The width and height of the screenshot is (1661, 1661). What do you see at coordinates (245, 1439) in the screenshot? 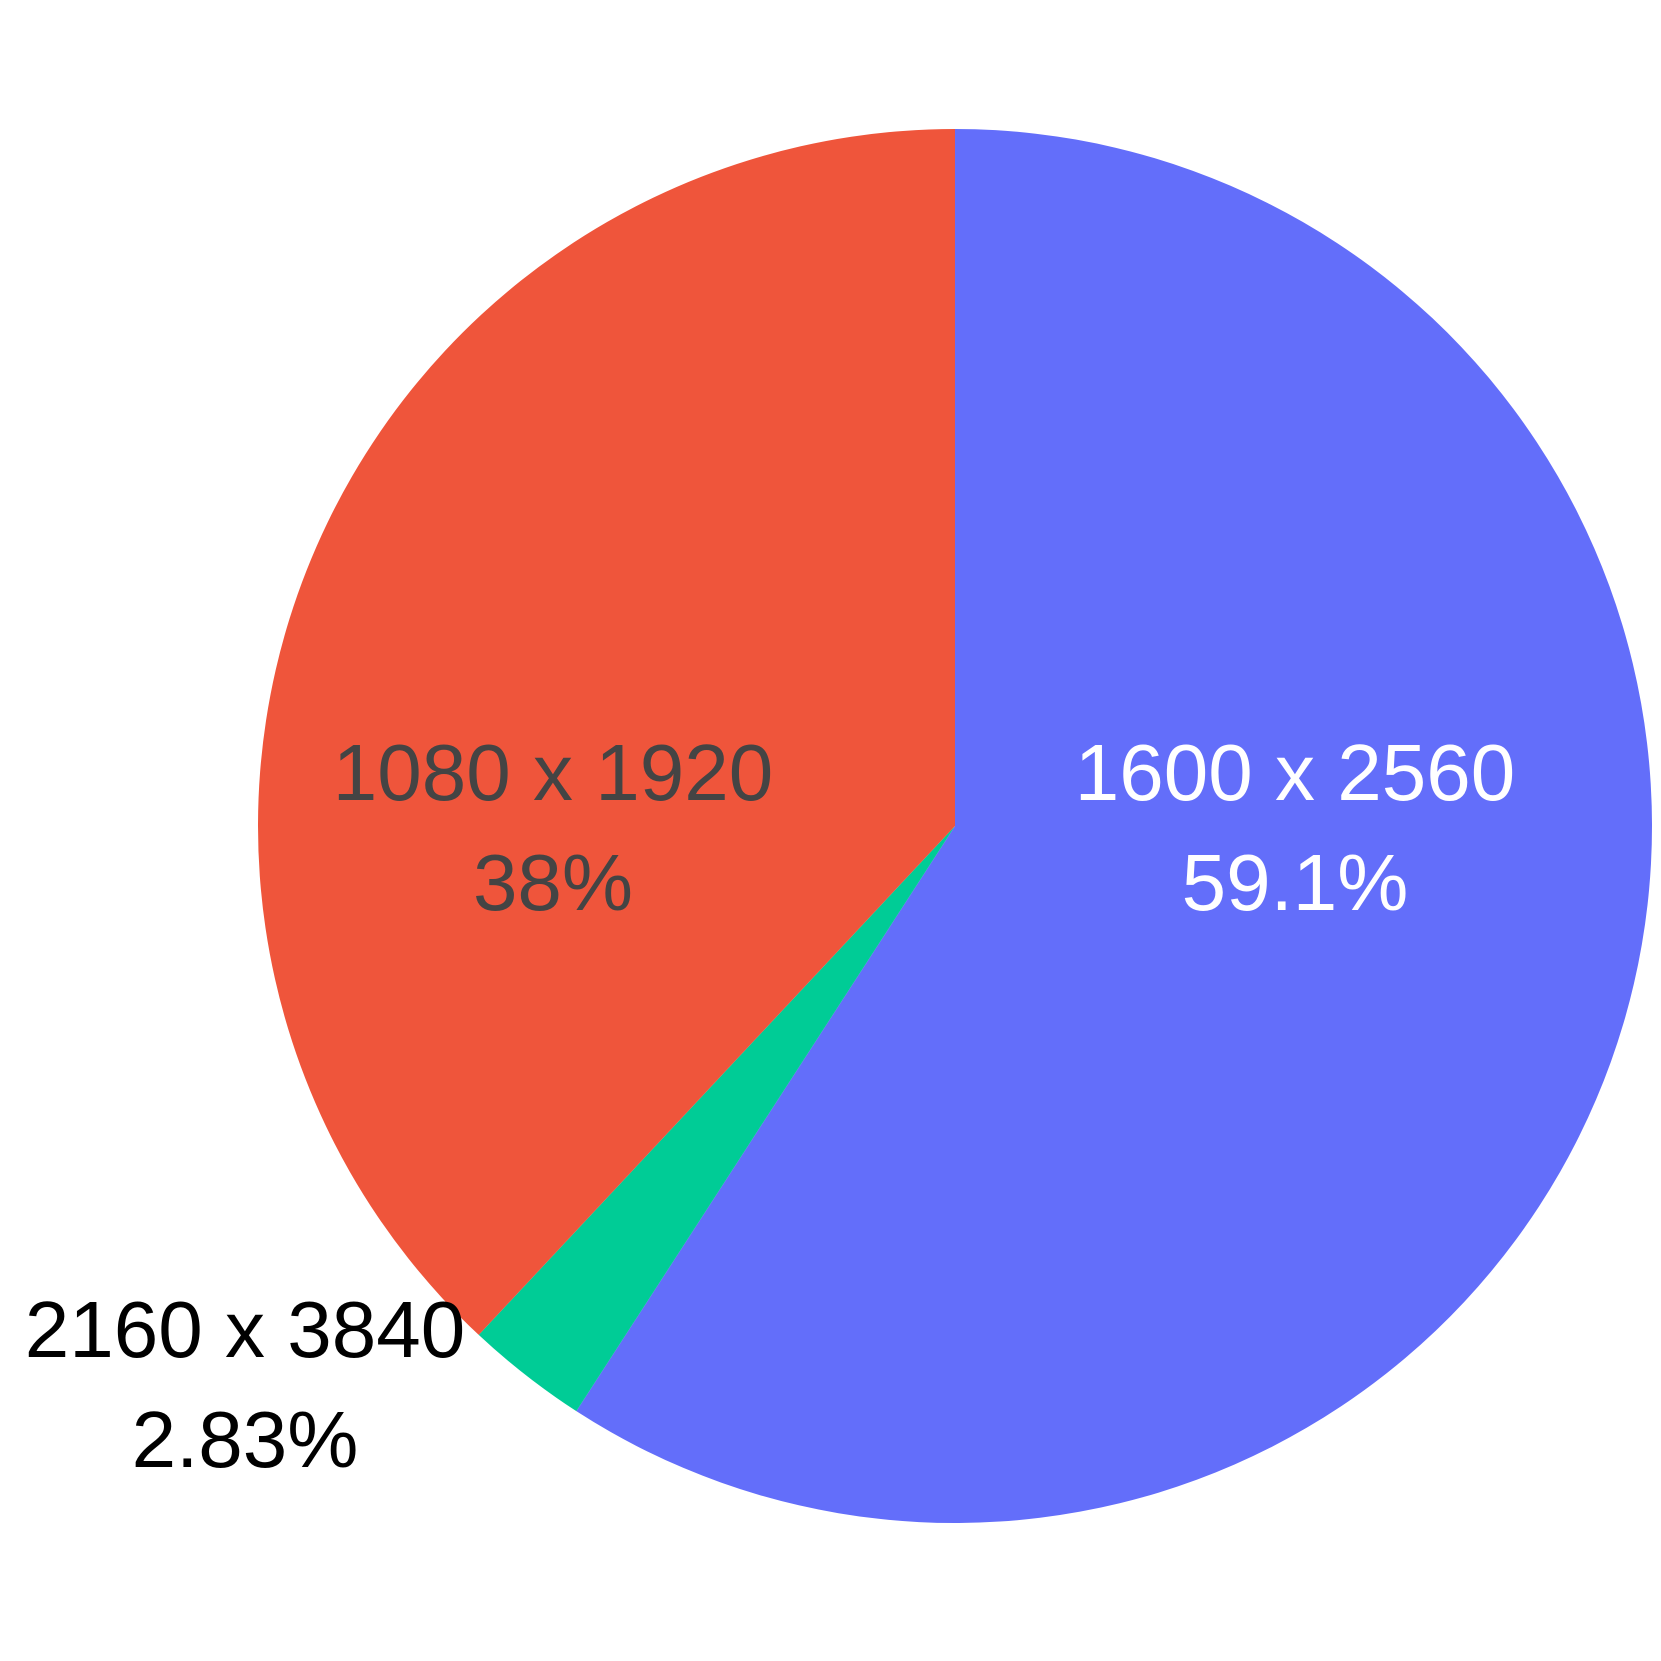
I see `slice-percent-2160-x-3840: 2.83%` at bounding box center [245, 1439].